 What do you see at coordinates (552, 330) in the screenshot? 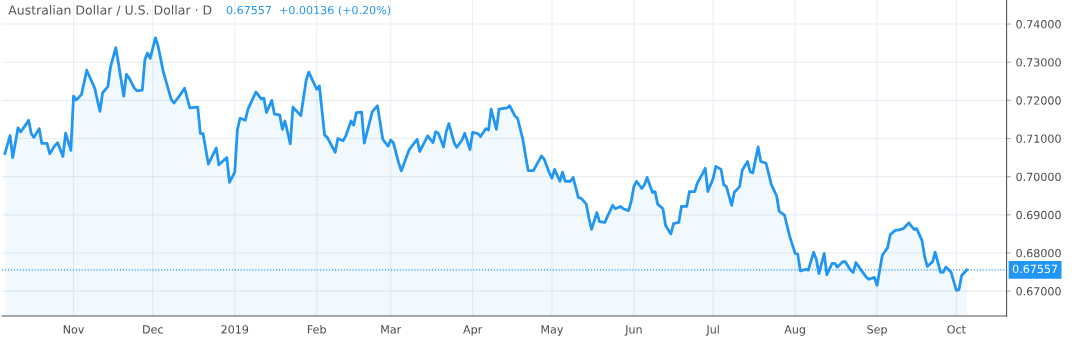
I see `x-tick-label: May` at bounding box center [552, 330].